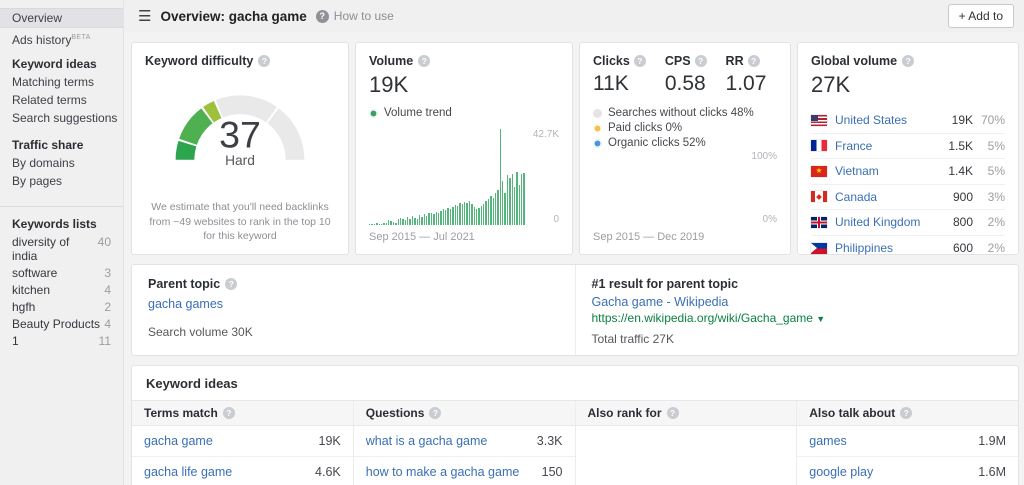  Describe the element at coordinates (186, 304) in the screenshot. I see `parent-topic-link: gacha games` at that location.